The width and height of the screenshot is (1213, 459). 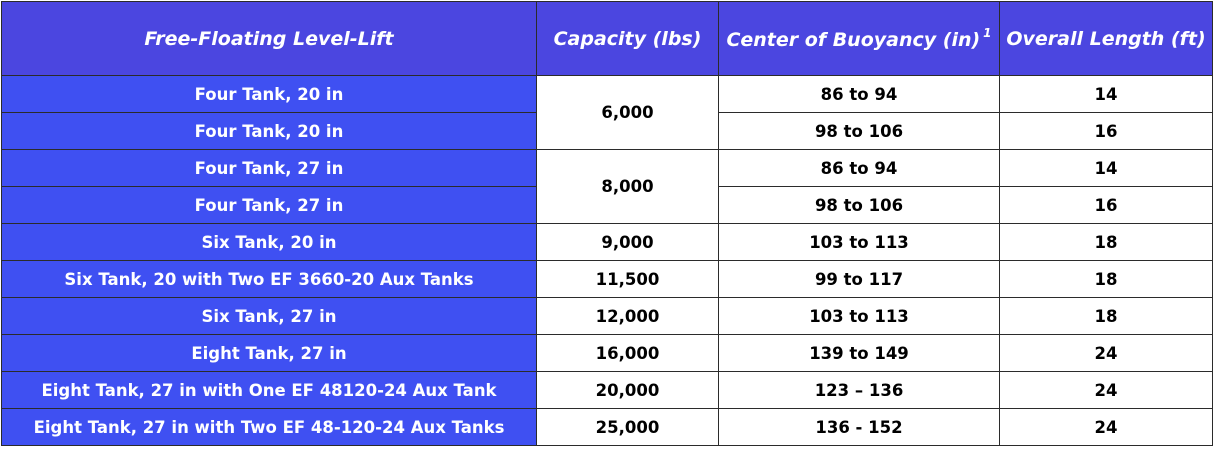 What do you see at coordinates (627, 390) in the screenshot?
I see `capacity-cell: 20,000` at bounding box center [627, 390].